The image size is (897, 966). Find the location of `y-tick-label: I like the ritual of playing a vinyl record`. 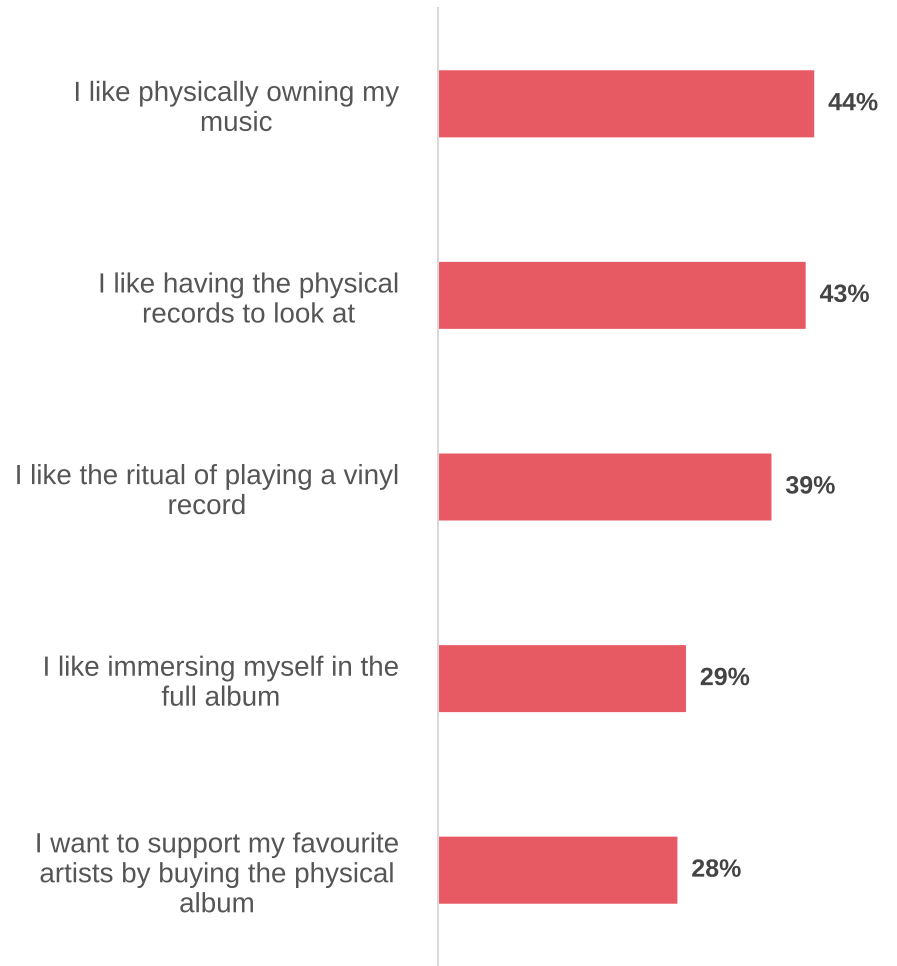

y-tick-label: I like the ritual of playing a vinyl record is located at coordinates (207, 489).